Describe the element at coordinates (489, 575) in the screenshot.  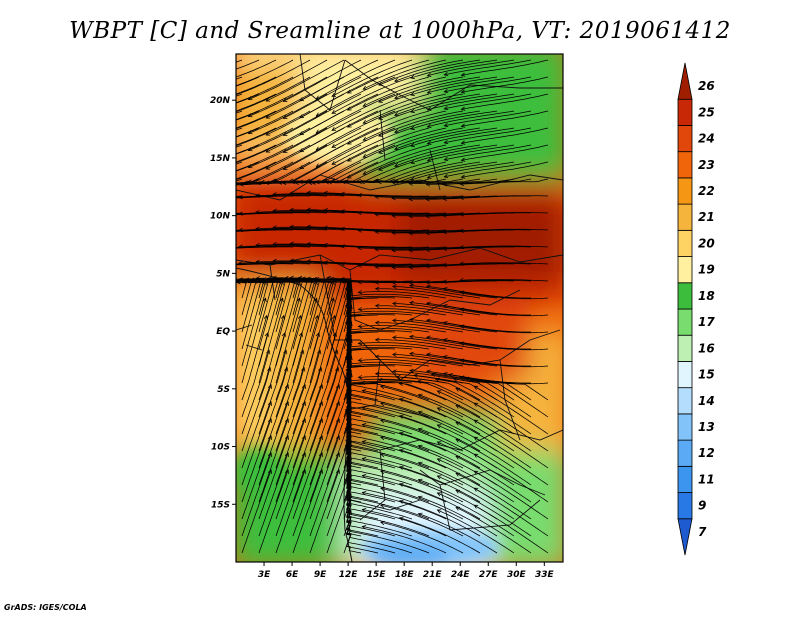
I see `x-tick-label: 27E` at that location.